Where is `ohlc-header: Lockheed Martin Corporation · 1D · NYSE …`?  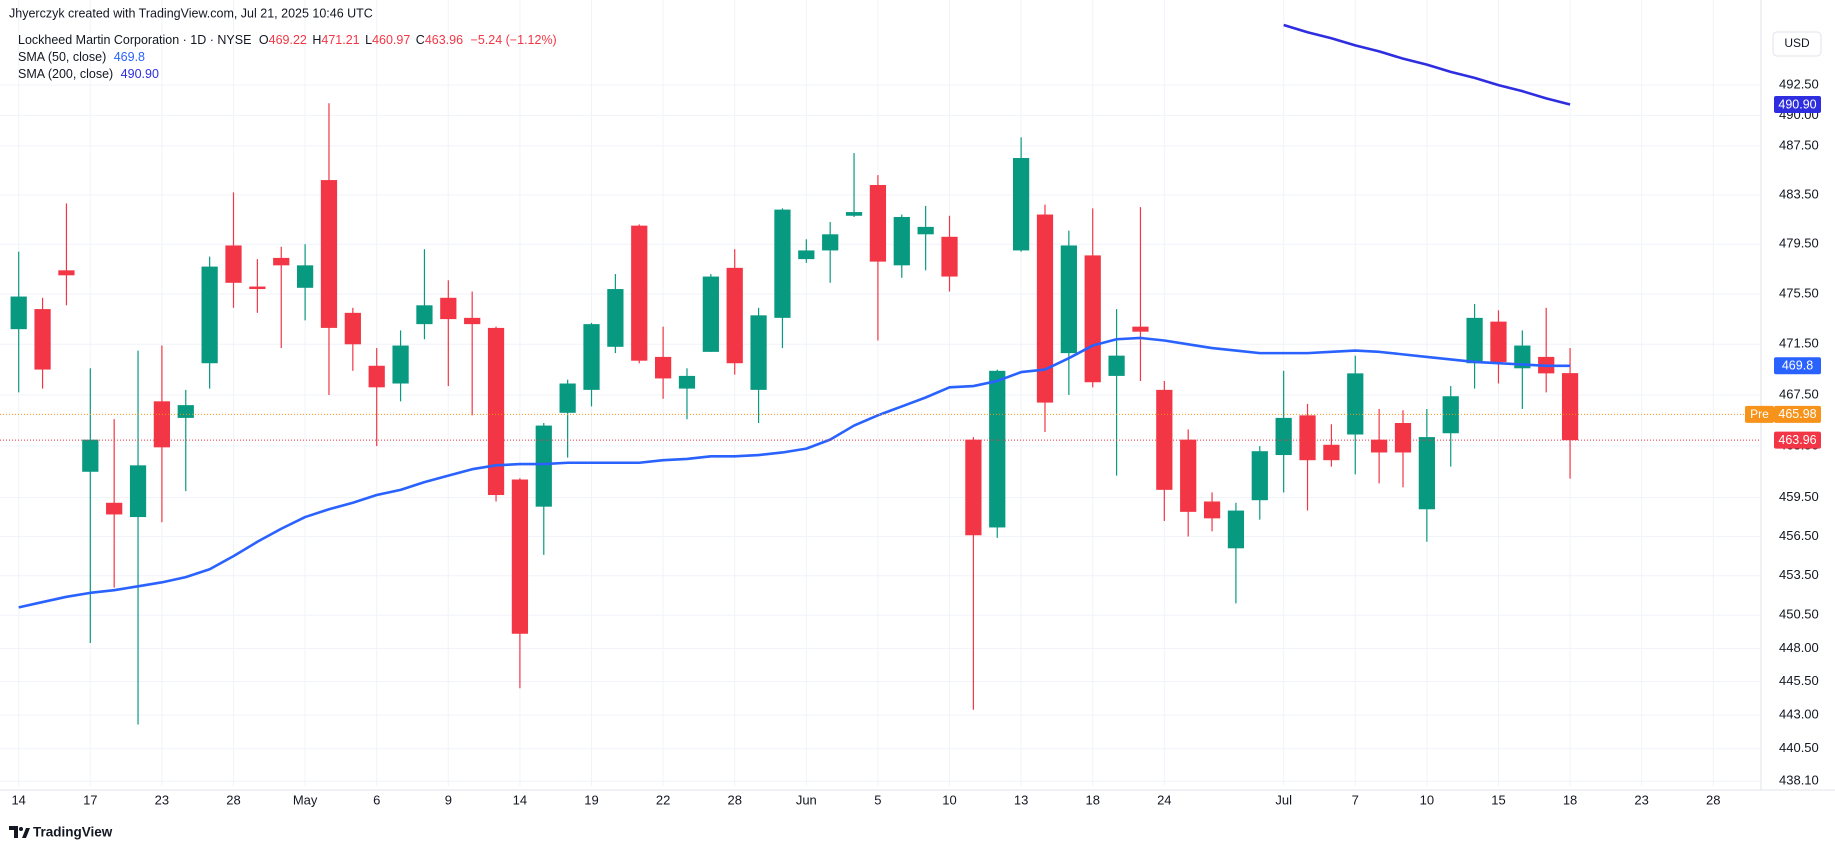
ohlc-header: Lockheed Martin Corporation · 1D · NYSE … is located at coordinates (287, 40).